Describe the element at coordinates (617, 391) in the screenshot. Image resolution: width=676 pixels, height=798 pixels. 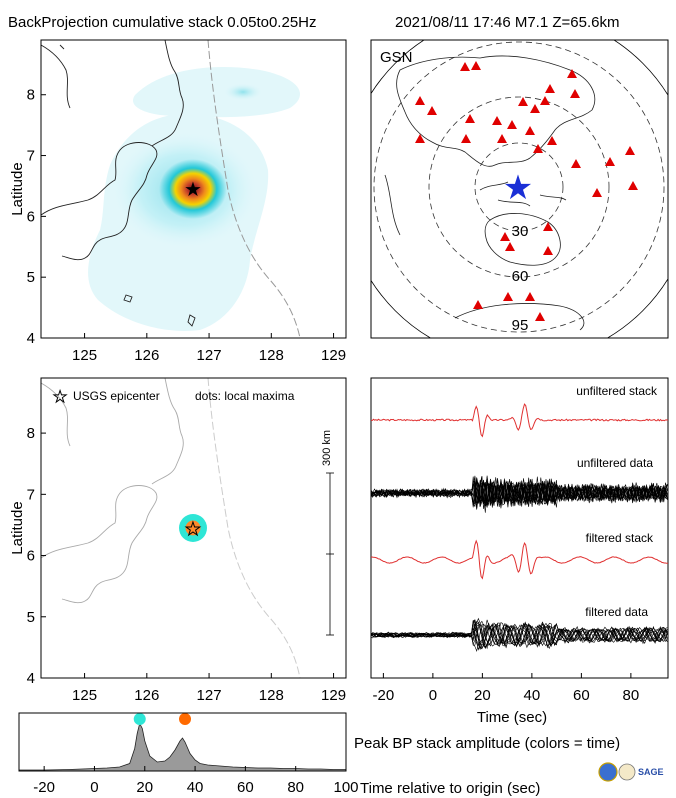
I see `trace-label-unfiltered-stack: unfiltered stack` at that location.